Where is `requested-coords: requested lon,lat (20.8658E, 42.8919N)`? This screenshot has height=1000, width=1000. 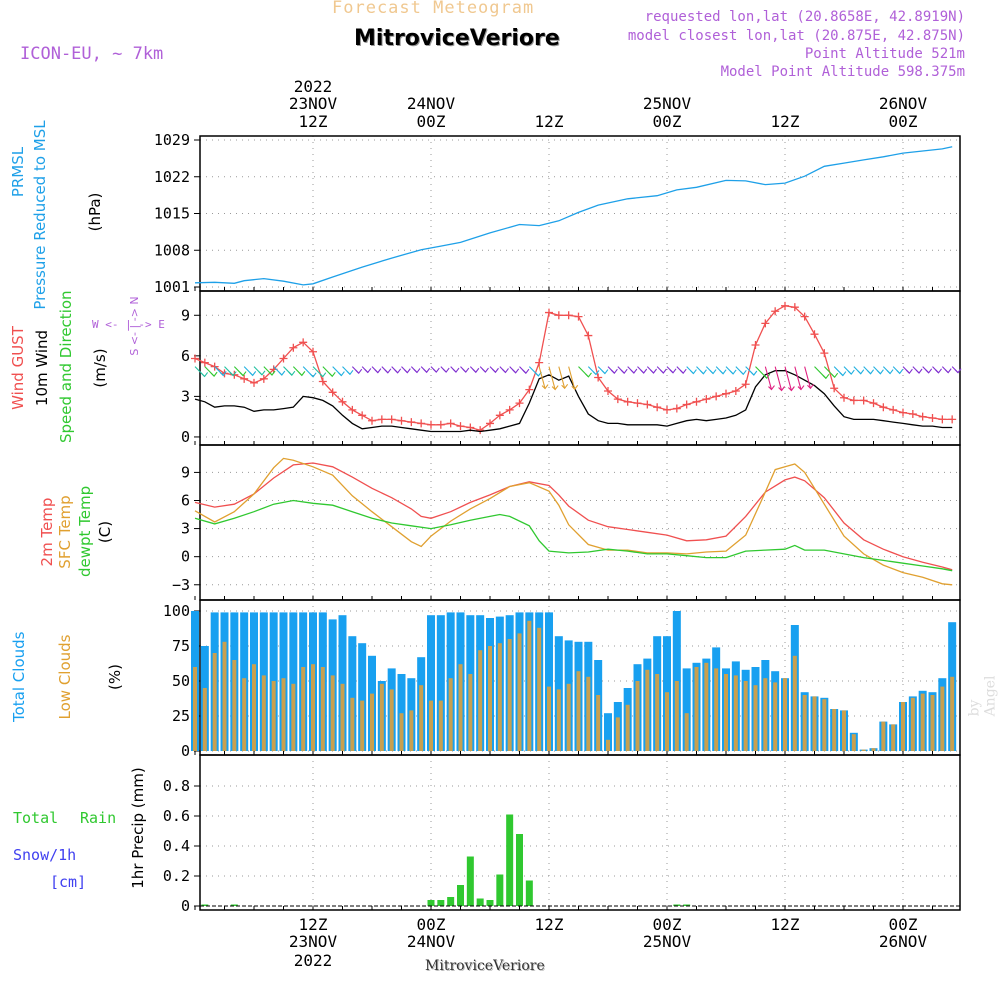 requested-coords: requested lon,lat (20.8658E, 42.8919N) is located at coordinates (804, 17).